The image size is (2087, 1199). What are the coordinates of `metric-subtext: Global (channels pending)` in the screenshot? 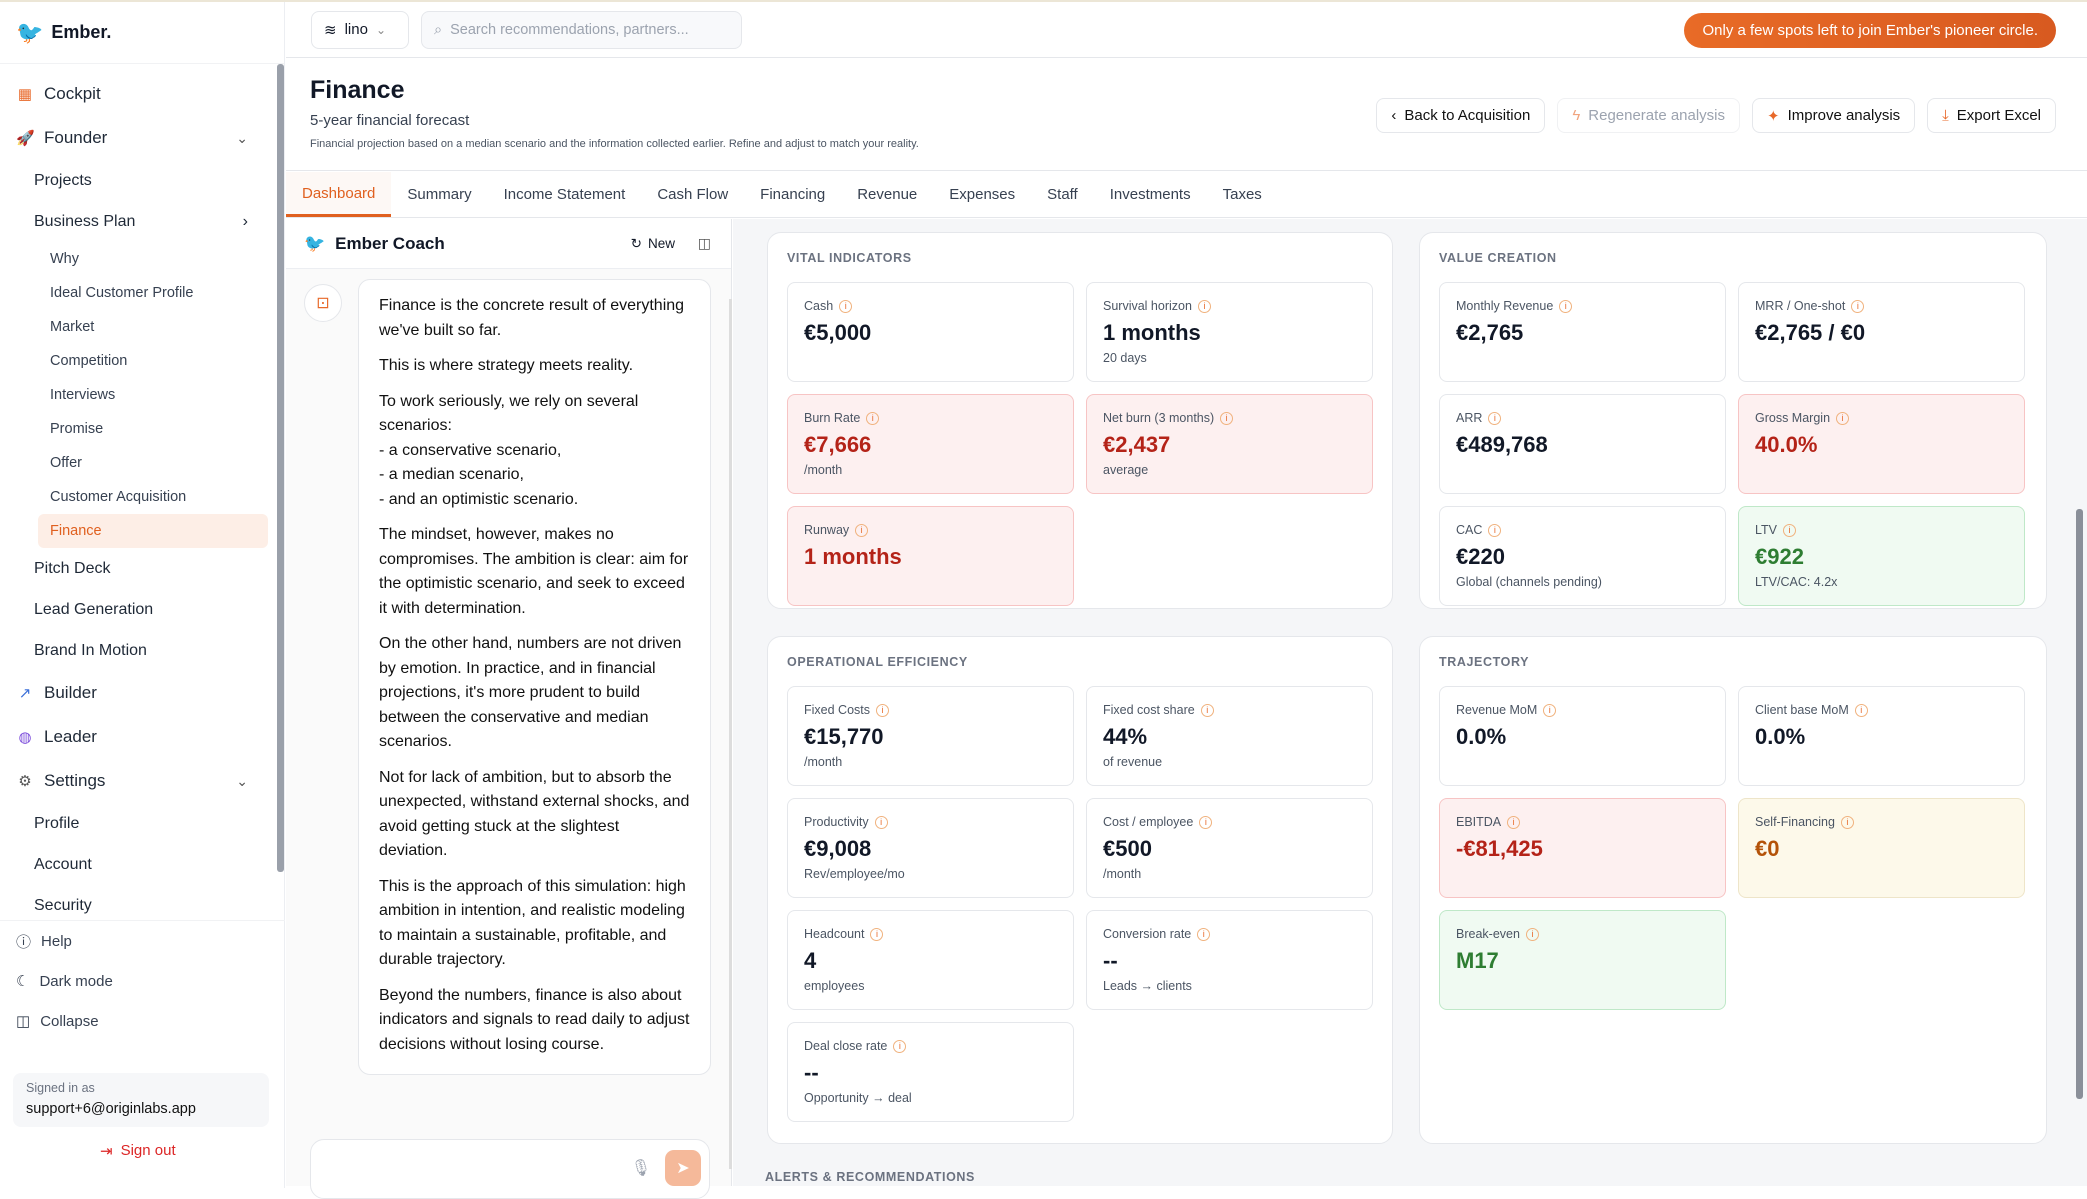 It's located at (1529, 582).